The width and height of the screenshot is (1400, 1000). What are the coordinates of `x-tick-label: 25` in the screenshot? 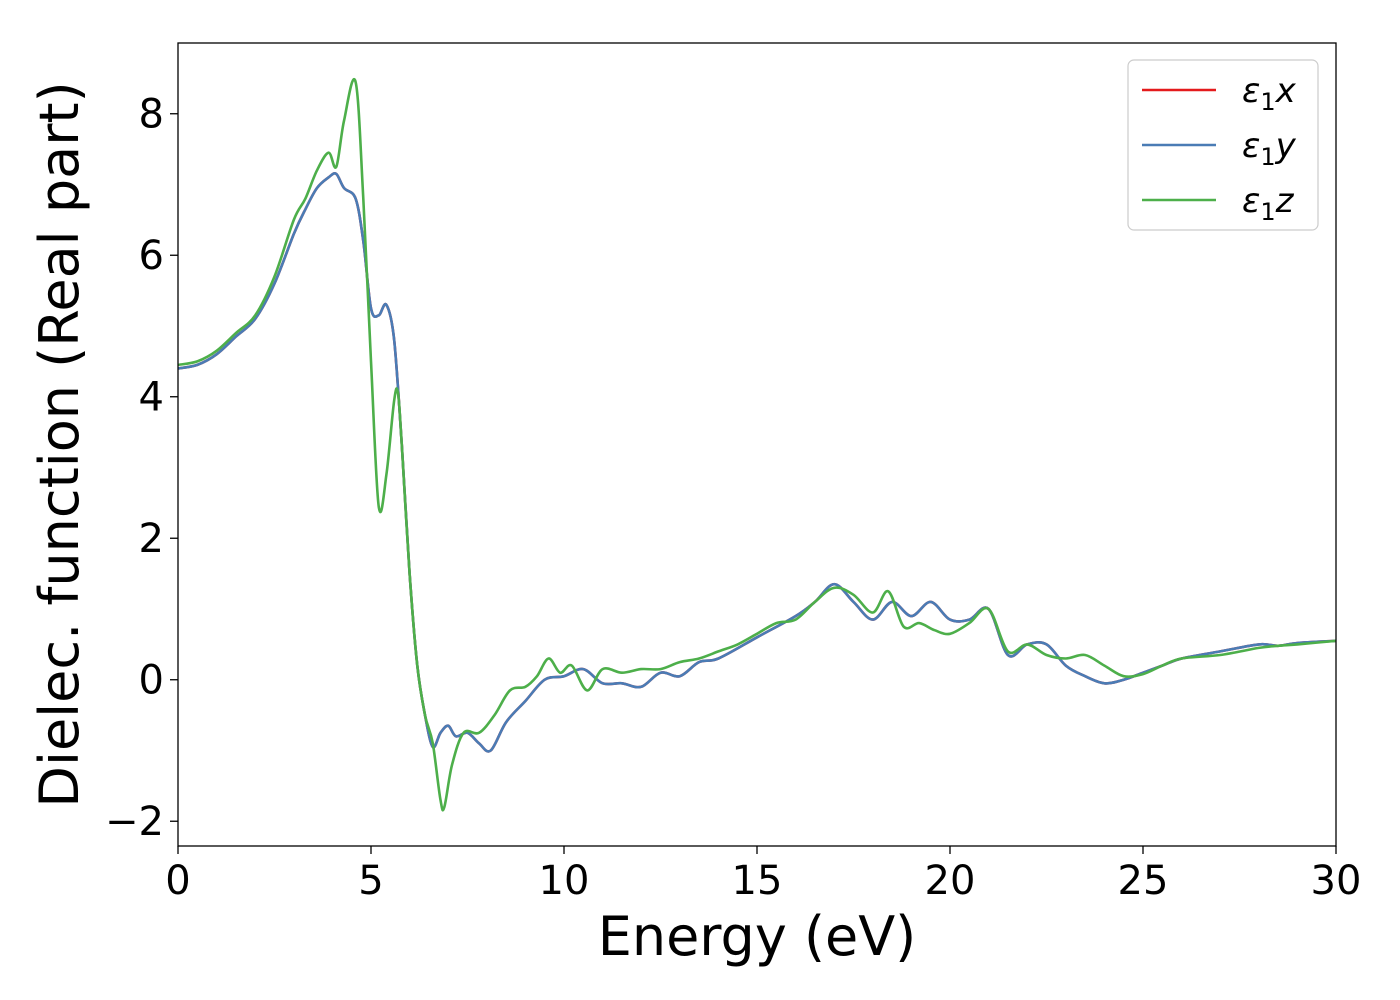 It's located at (1143, 881).